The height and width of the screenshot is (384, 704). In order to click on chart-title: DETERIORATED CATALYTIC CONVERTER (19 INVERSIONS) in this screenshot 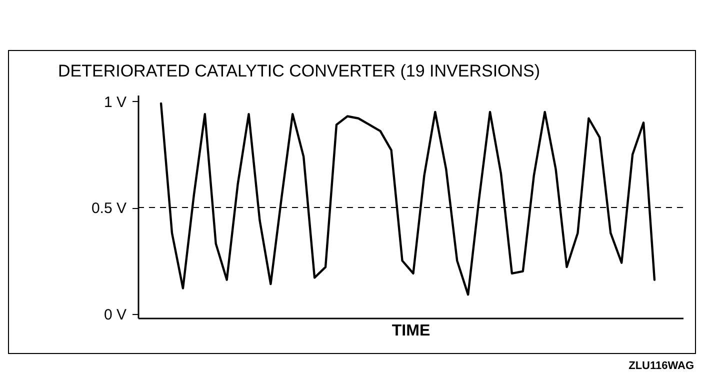, I will do `click(299, 70)`.